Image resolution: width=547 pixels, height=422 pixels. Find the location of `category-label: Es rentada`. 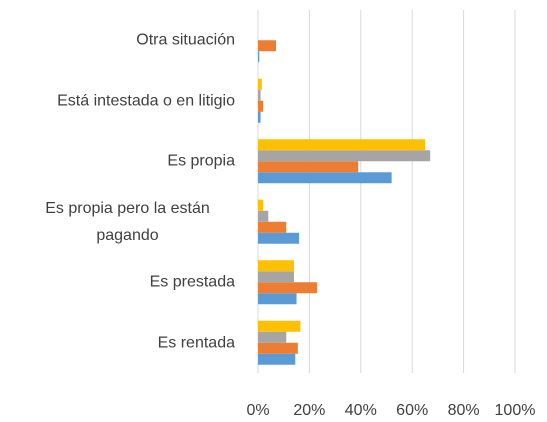

category-label: Es rentada is located at coordinates (196, 343).